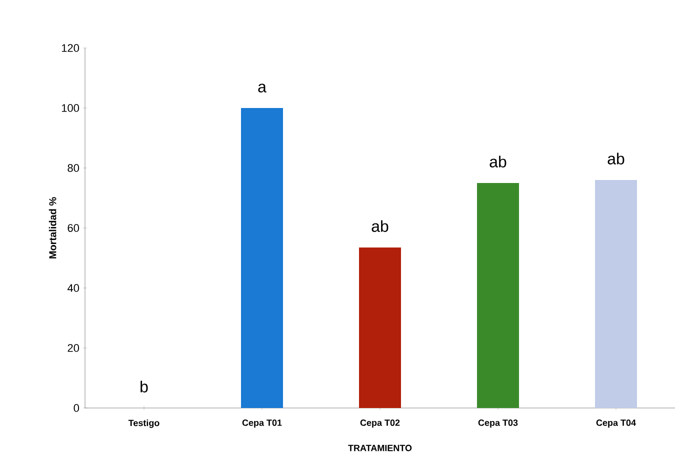 This screenshot has height=476, width=681. What do you see at coordinates (380, 424) in the screenshot?
I see `x-tick-label: Cepa T02` at bounding box center [380, 424].